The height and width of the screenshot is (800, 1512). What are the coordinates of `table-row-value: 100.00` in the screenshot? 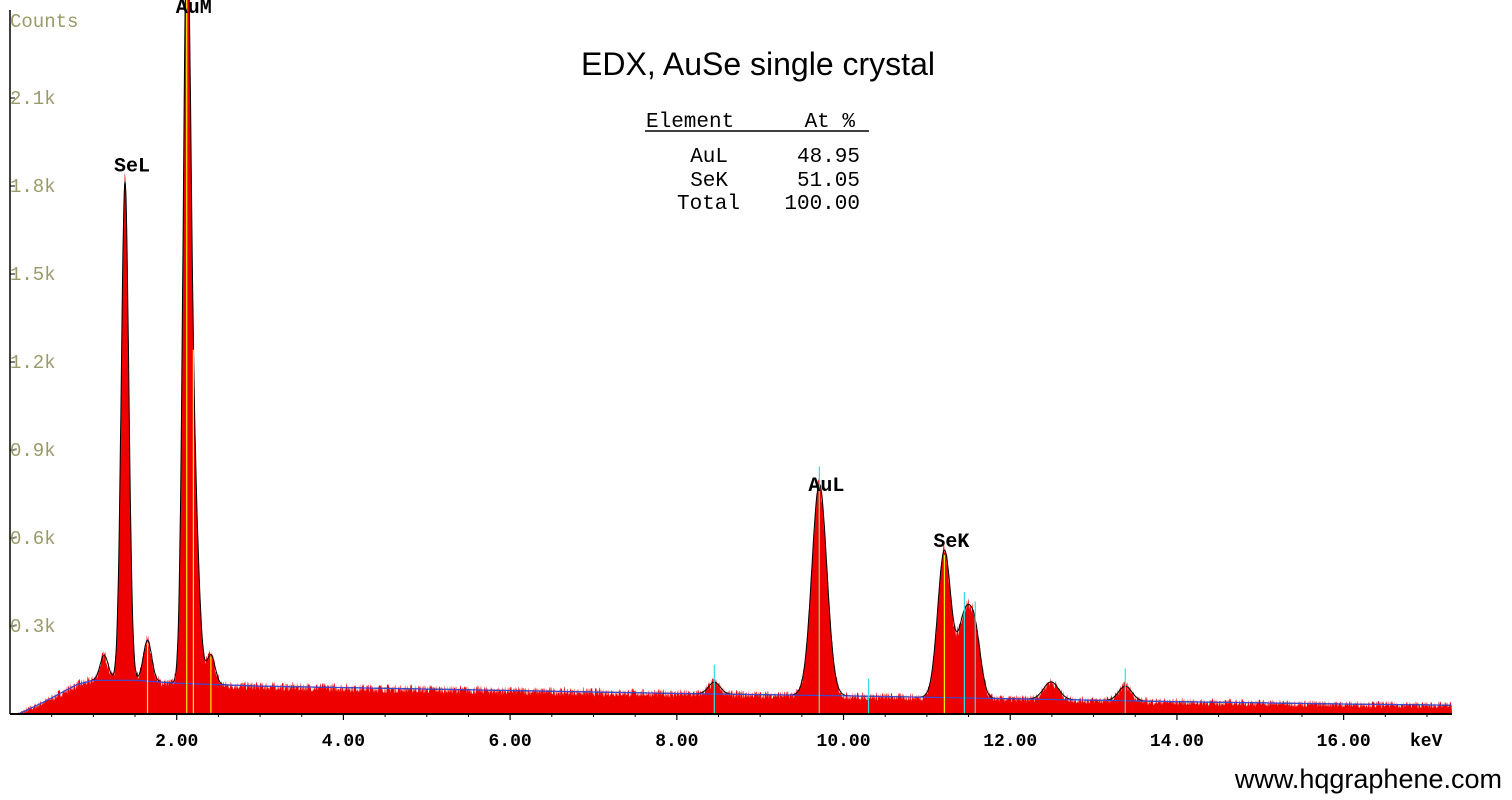 It's located at (822, 204).